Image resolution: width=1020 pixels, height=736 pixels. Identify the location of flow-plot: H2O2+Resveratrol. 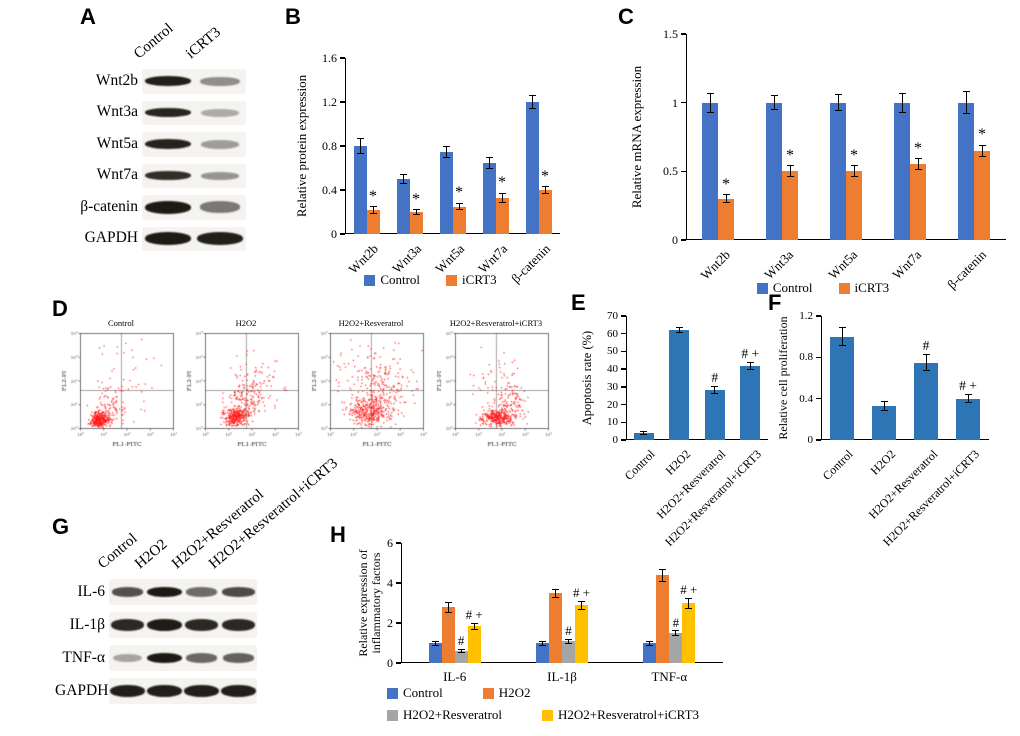
(371, 386).